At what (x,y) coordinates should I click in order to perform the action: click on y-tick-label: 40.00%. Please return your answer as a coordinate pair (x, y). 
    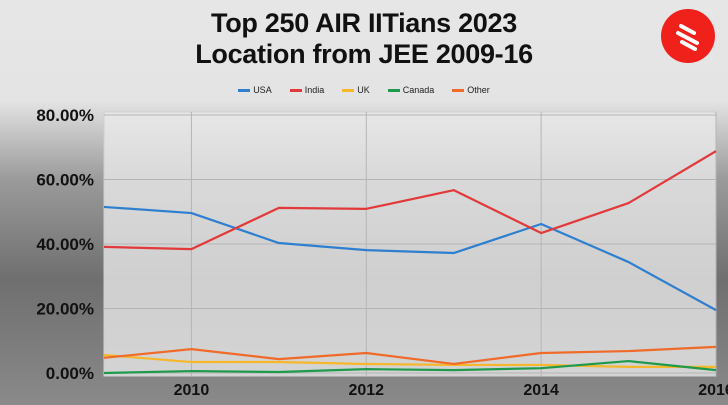
    Looking at the image, I should click on (65, 244).